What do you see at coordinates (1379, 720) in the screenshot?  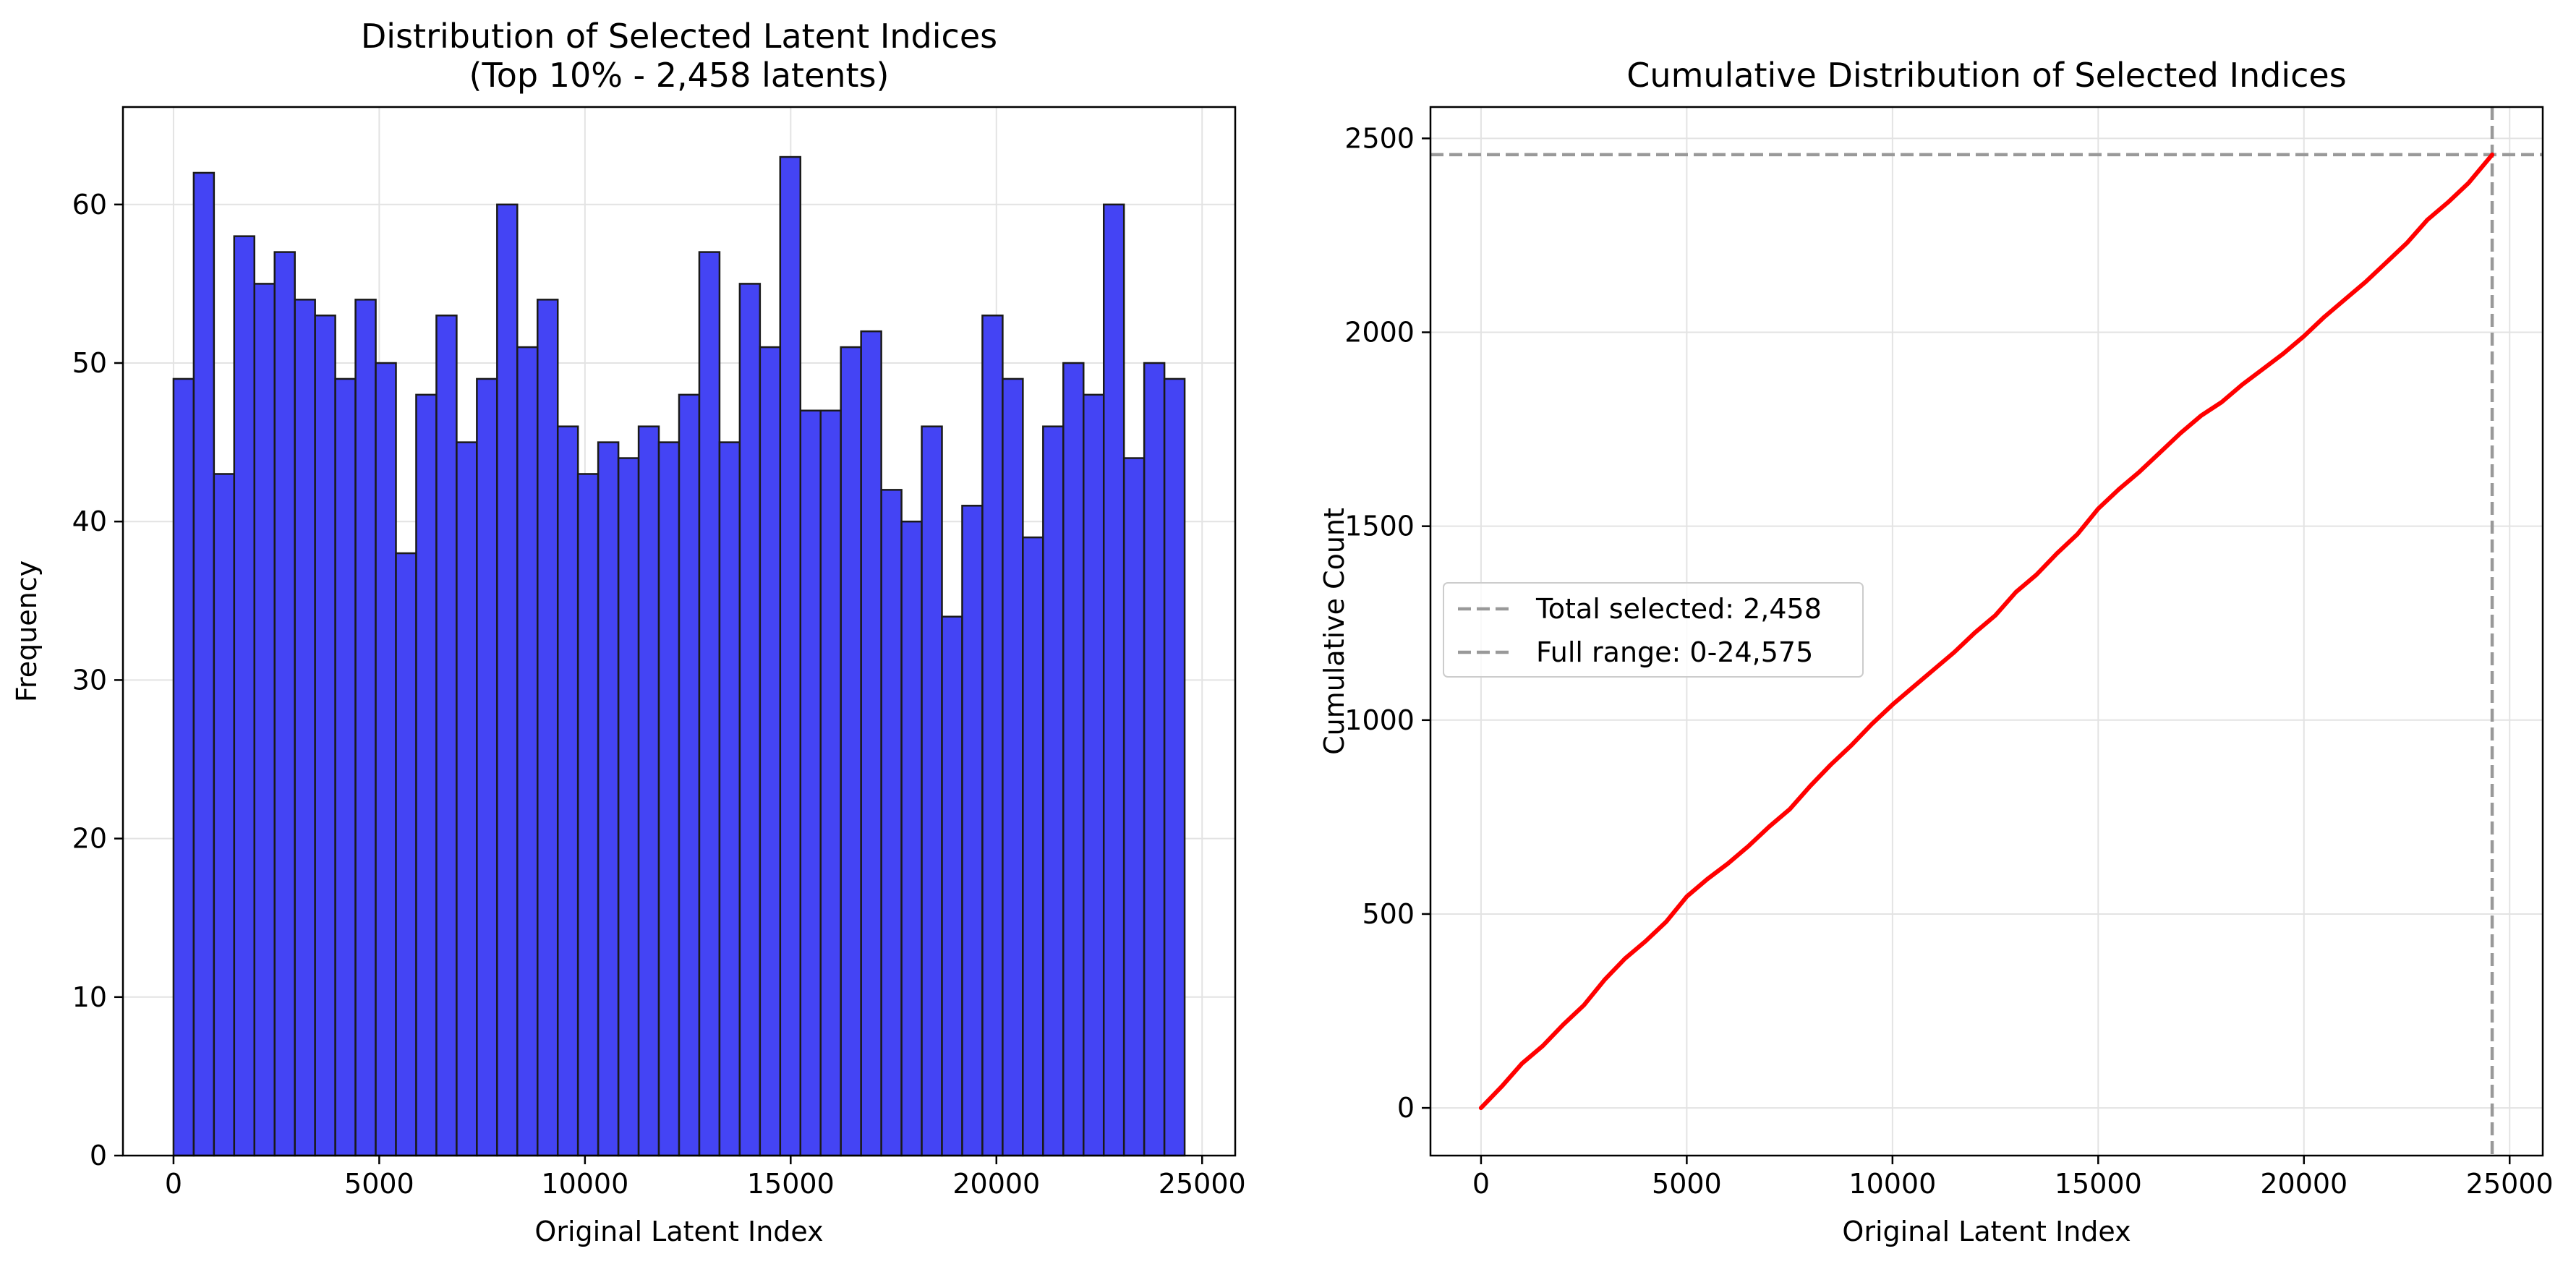 I see `y-tick-label: 1000` at bounding box center [1379, 720].